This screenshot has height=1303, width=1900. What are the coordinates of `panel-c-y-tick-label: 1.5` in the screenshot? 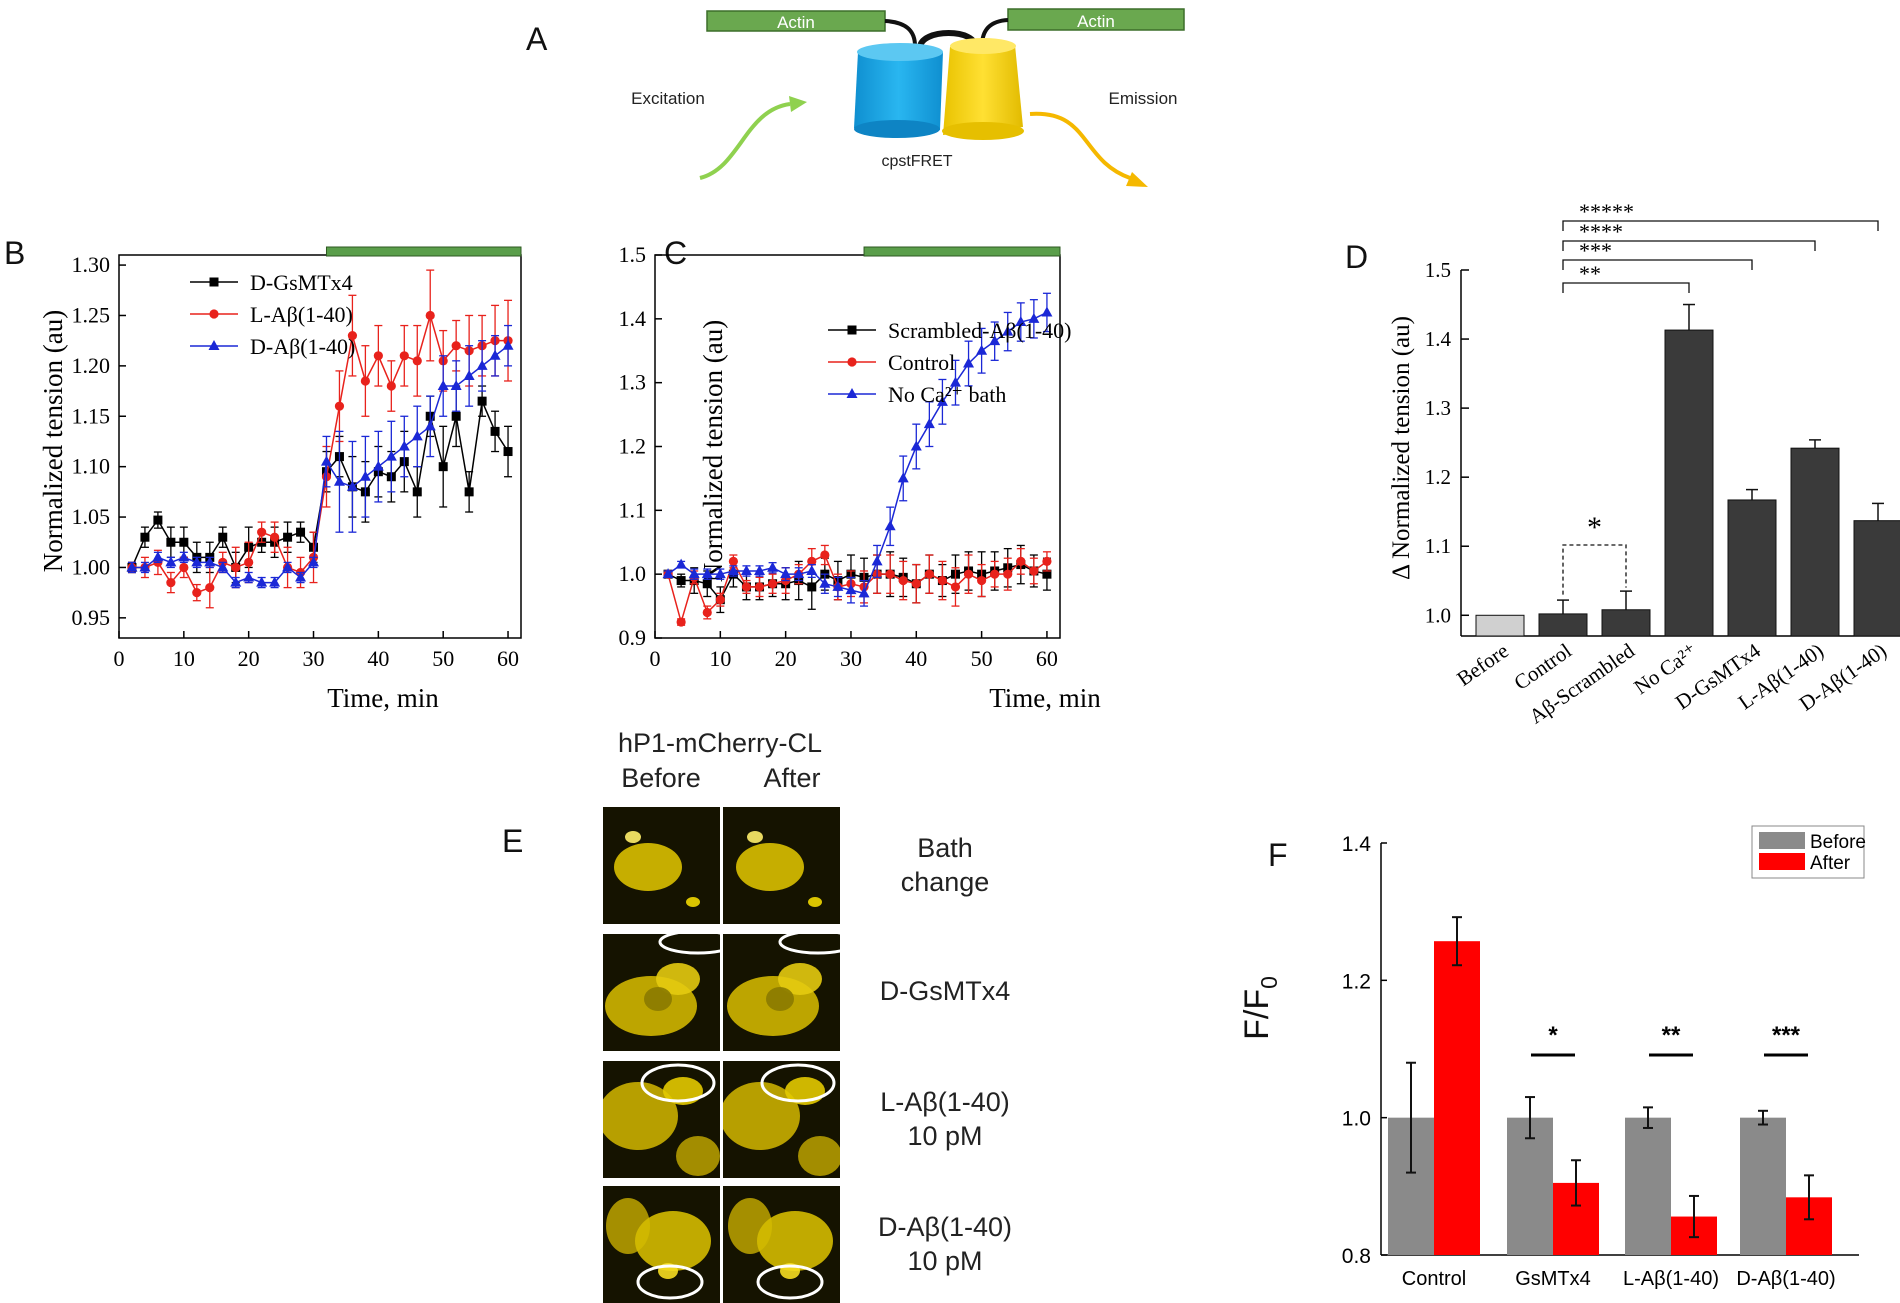 It's located at (633, 254).